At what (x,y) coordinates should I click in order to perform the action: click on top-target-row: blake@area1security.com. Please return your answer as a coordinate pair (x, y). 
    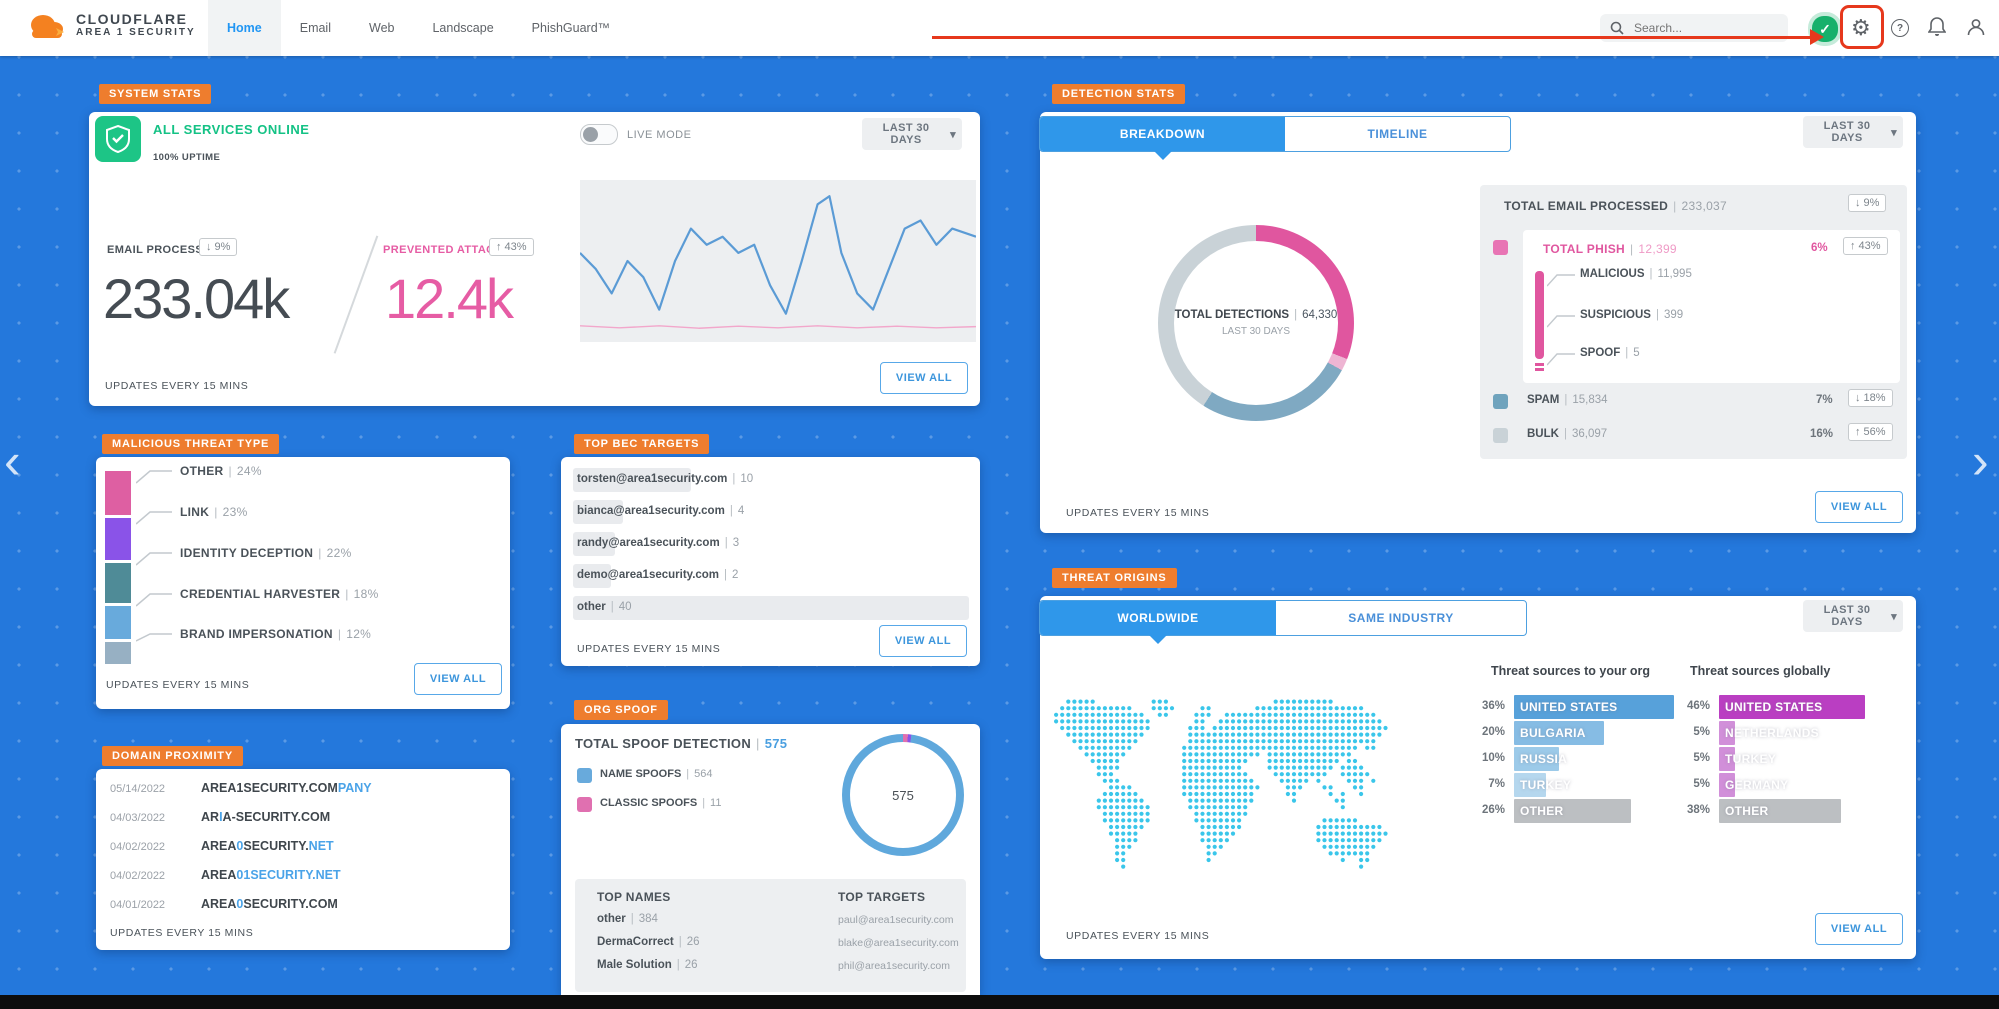
    Looking at the image, I should click on (898, 943).